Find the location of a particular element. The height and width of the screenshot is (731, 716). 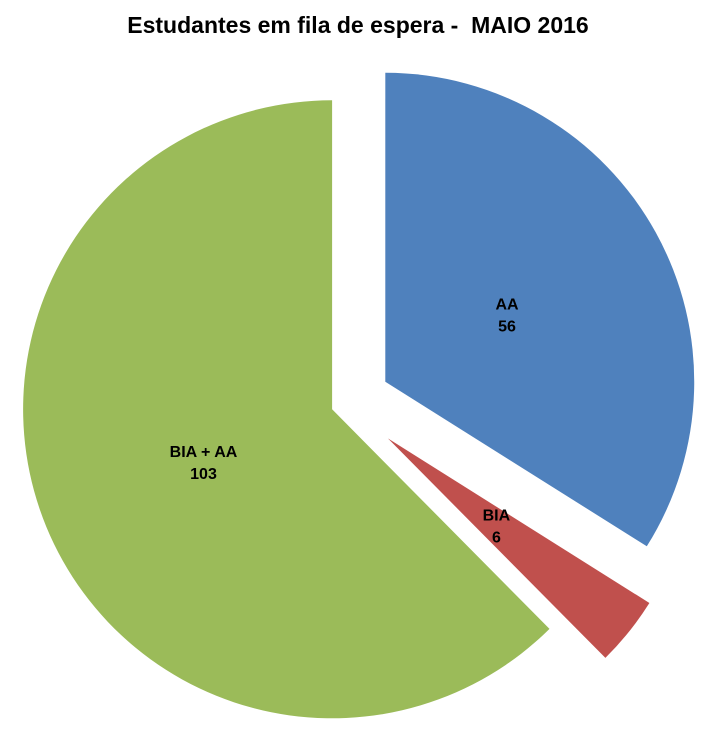

slice-label: AA 56 is located at coordinates (507, 316).